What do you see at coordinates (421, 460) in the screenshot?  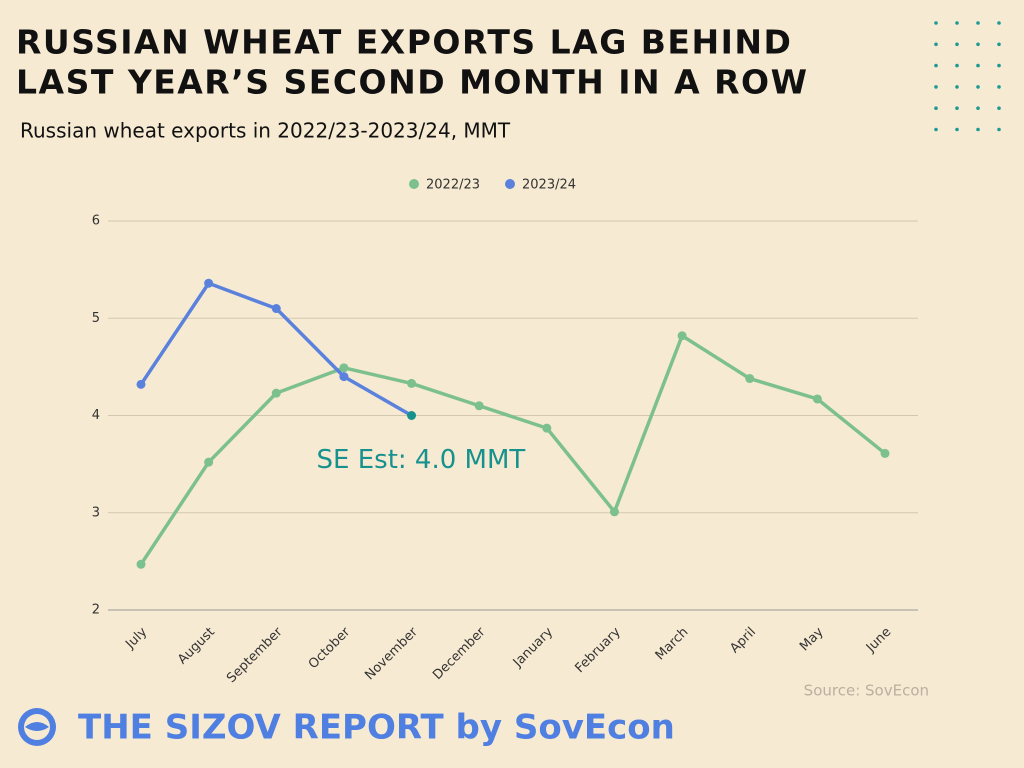 I see `annotation: SE Est: 4.0 MMT` at bounding box center [421, 460].